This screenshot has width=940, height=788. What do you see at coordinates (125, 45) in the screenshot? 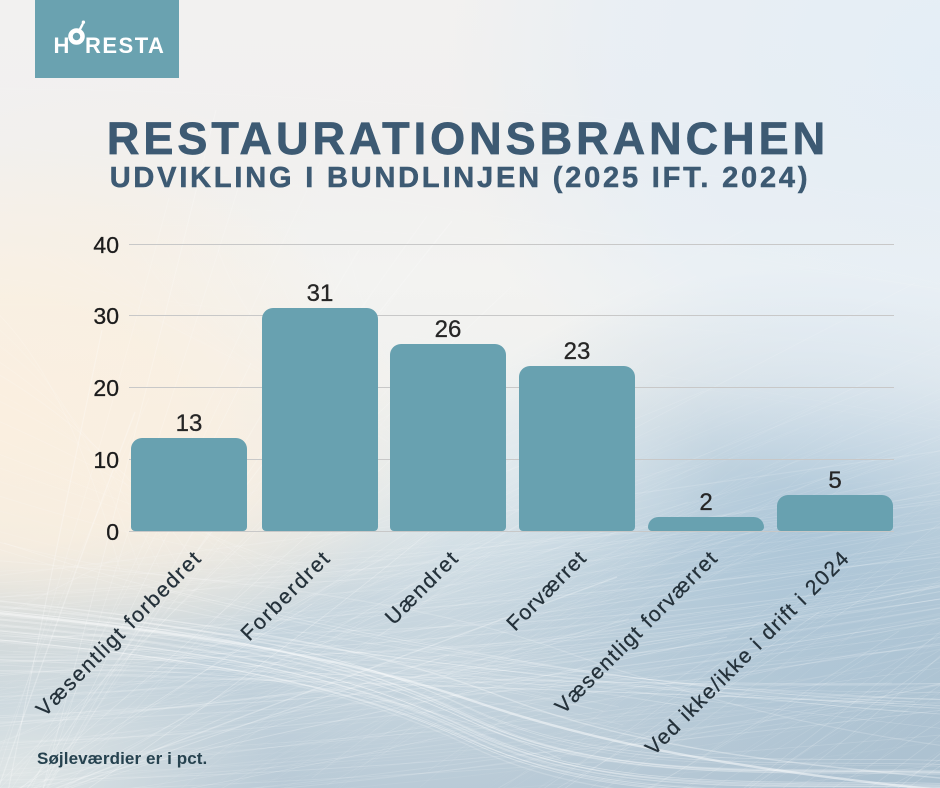
I see `svg-text: RESTA` at bounding box center [125, 45].